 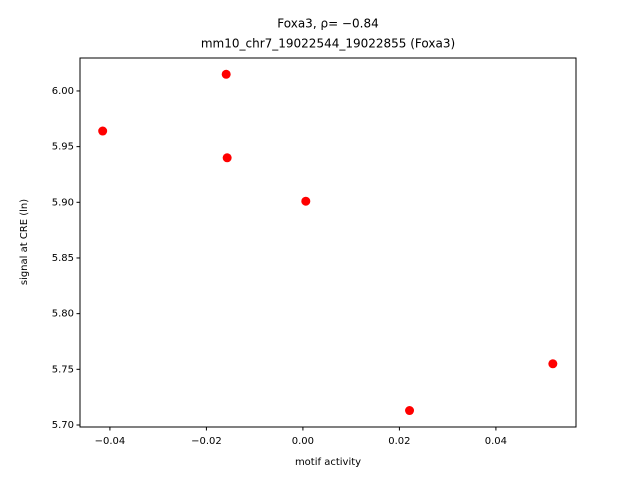 I want to click on x-tick-label: 0.00, so click(x=303, y=441).